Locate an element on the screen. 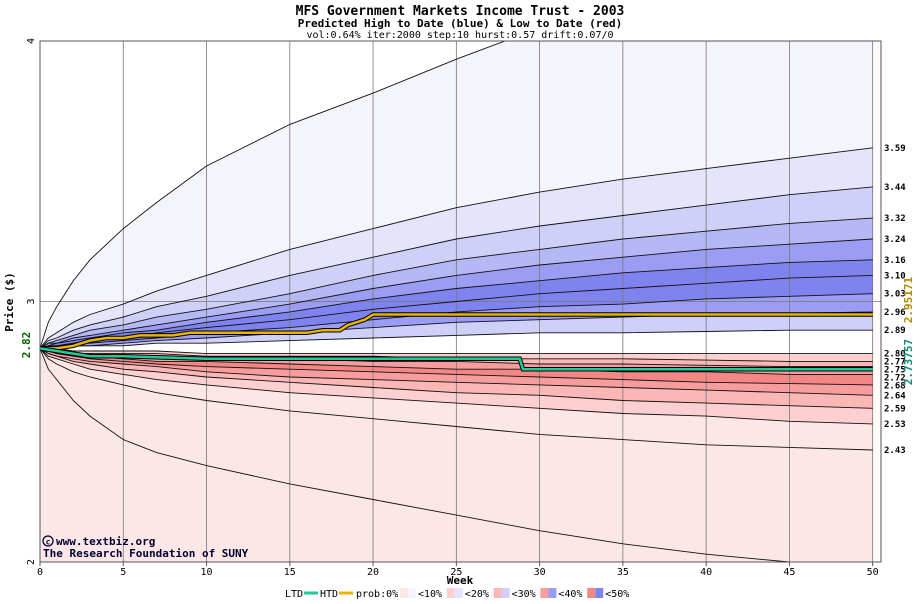  right-value-label: 2.75 is located at coordinates (895, 371).